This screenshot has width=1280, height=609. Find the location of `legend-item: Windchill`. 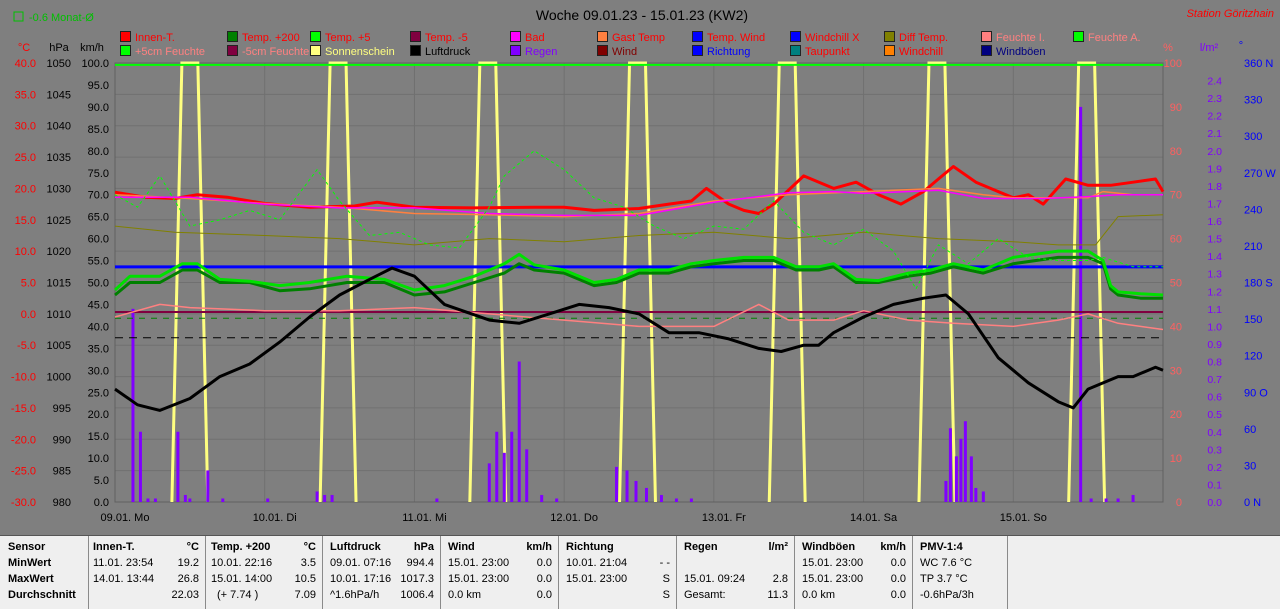

legend-item: Windchill is located at coordinates (913, 52).